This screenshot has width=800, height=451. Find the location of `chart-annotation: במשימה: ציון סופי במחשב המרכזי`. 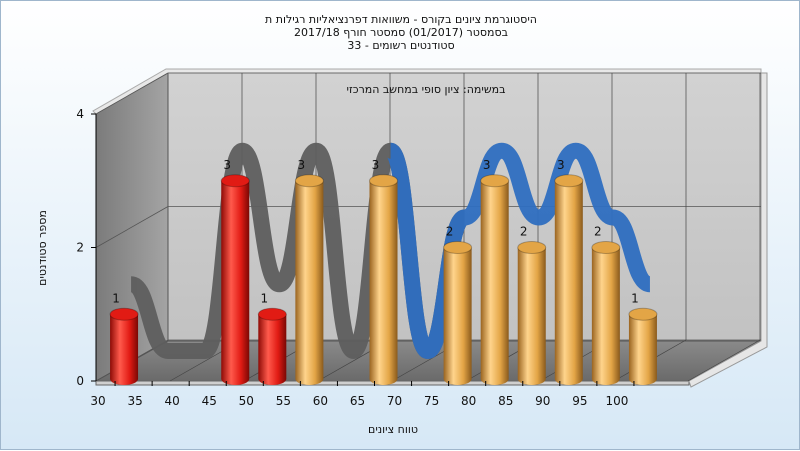

chart-annotation: במשימה: ציון סופי במחשב המרכזי is located at coordinates (425, 89).